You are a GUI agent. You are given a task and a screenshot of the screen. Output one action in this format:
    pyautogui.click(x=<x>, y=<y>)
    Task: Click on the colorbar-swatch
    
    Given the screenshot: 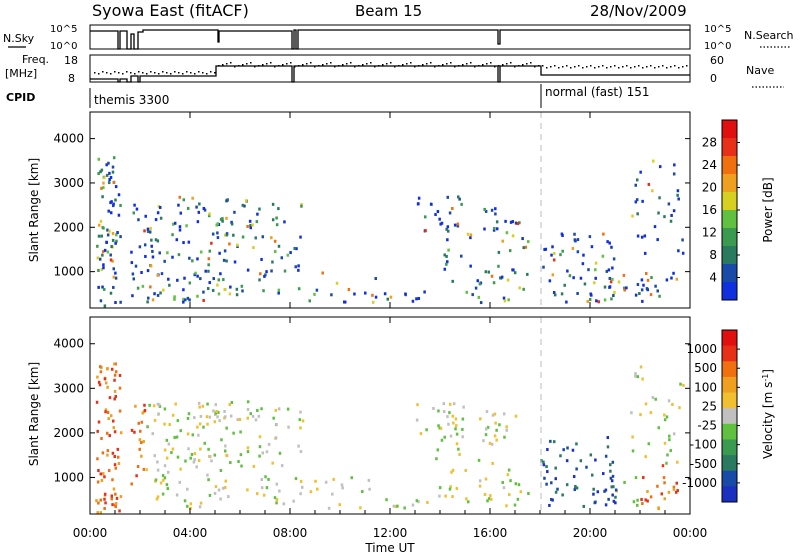 What is the action you would take?
    pyautogui.click(x=729, y=338)
    